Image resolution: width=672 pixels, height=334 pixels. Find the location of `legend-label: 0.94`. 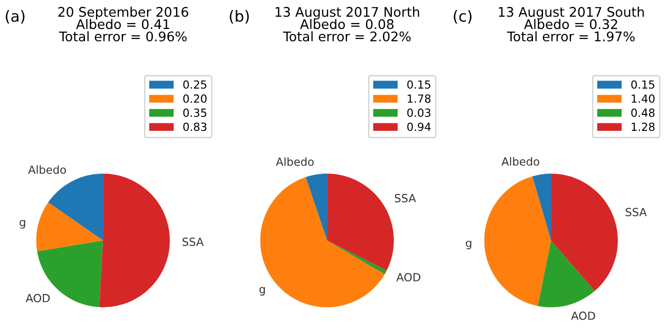

legend-label: 0.94 is located at coordinates (419, 126).